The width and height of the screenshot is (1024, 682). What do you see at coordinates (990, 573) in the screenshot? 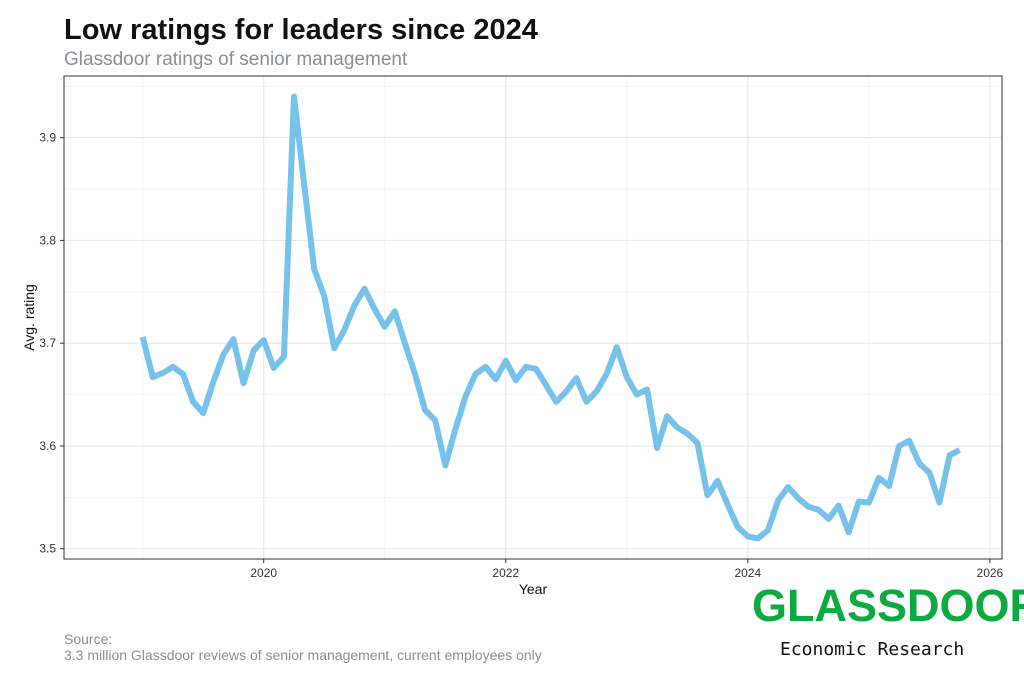
I see `x-tick-label: 2026` at bounding box center [990, 573].